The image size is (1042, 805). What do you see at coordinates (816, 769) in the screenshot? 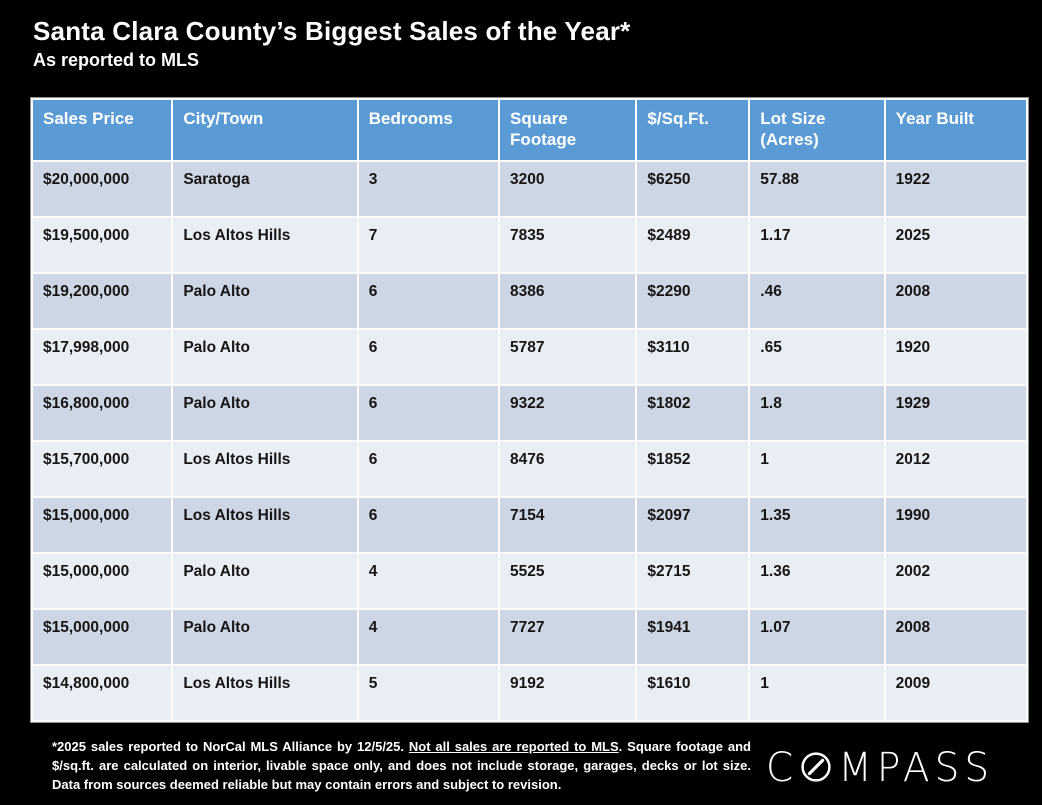
I see `compass-o-needle-icon` at bounding box center [816, 769].